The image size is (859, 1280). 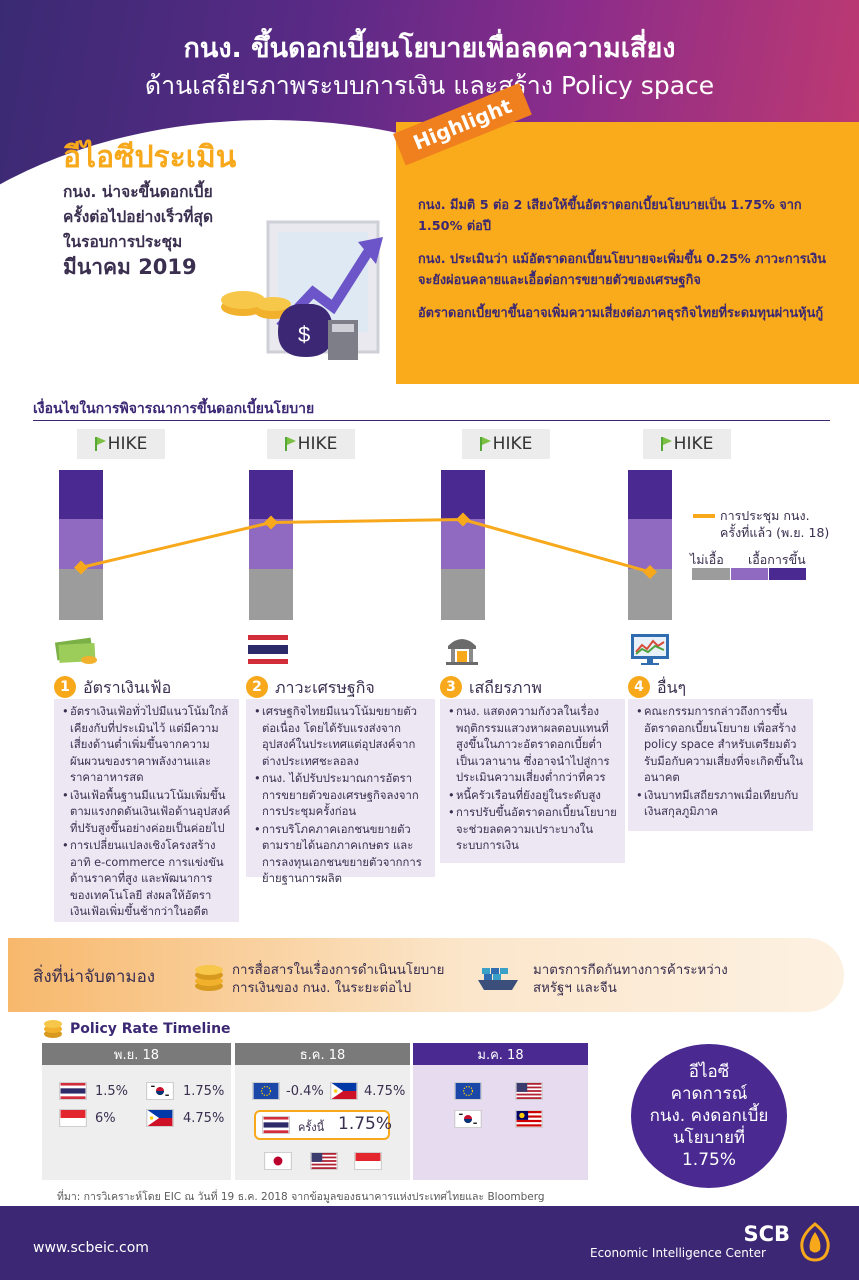 What do you see at coordinates (774, 524) in the screenshot?
I see `legend-line-label: การประชุม กนง. ครั้งที่แล้ว (พ.ย. 18)` at bounding box center [774, 524].